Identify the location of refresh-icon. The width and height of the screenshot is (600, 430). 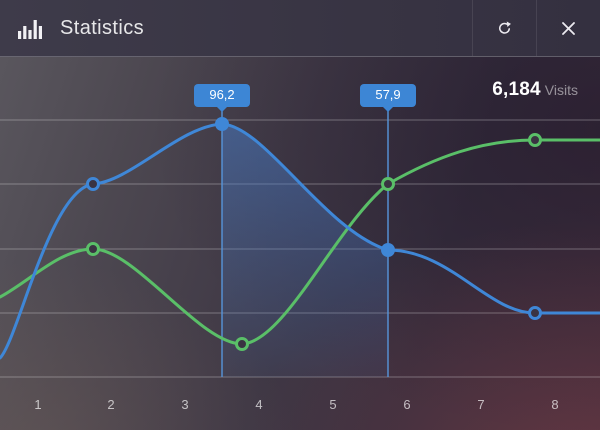
(504, 28).